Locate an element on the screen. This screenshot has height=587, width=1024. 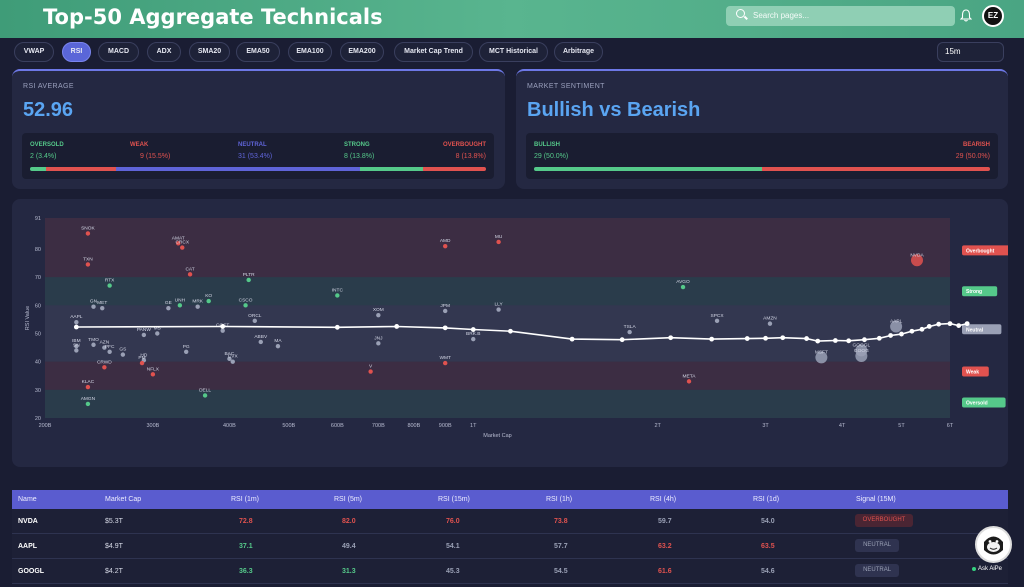
ask-ai-button is located at coordinates (993, 544).